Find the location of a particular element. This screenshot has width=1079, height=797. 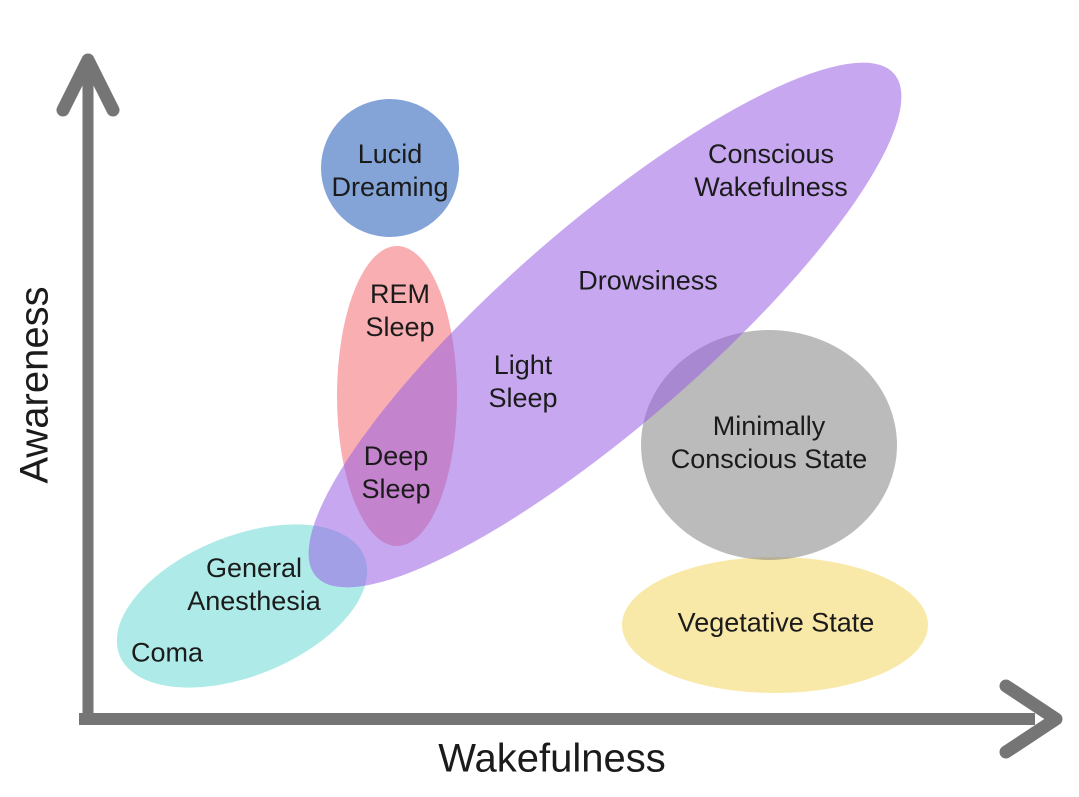

y-axis-label: Awareness is located at coordinates (34, 385).